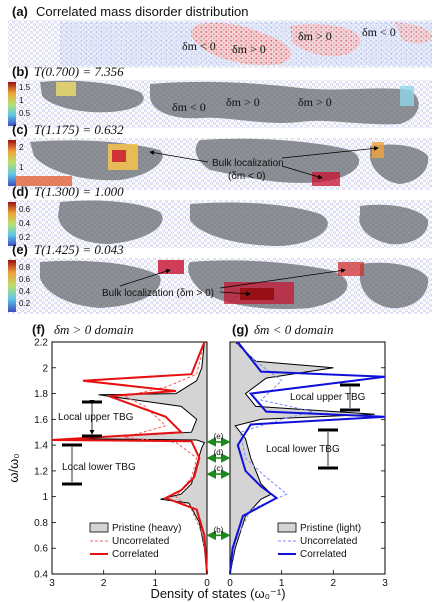 This screenshot has width=436, height=602. Describe the element at coordinates (218, 486) in the screenshot. I see `frequency-markers: (e) (d) (c) (b)` at that location.